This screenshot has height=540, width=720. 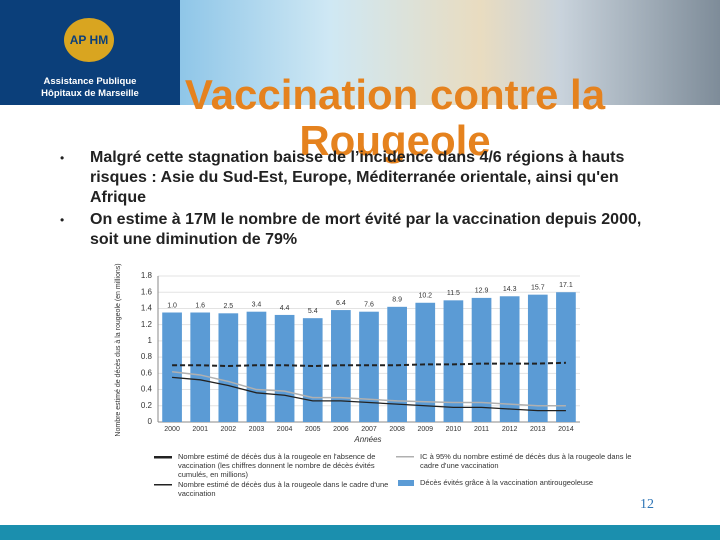 I want to click on bar-label: 8.9, so click(x=397, y=300).